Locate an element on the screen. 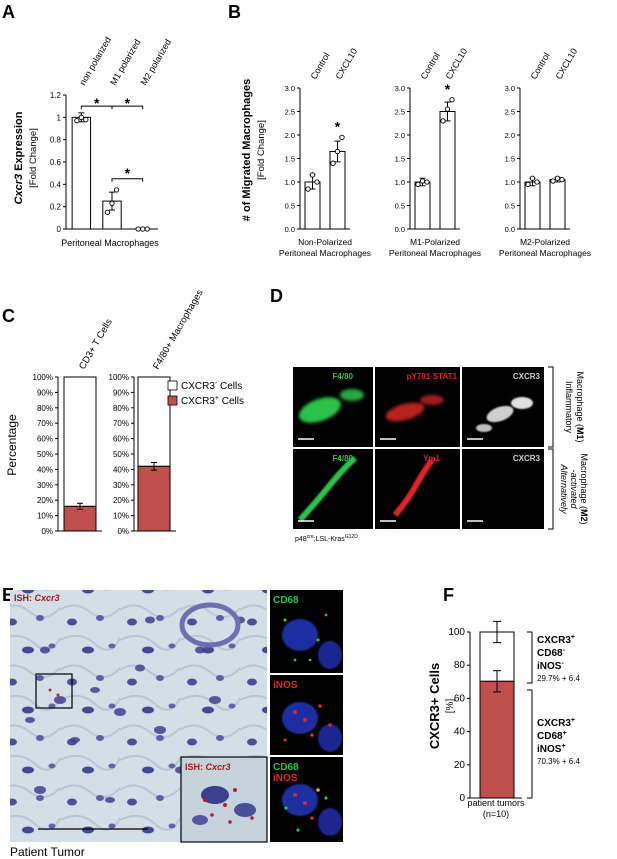 Image resolution: width=617 pixels, height=859 pixels. y-tick-label-a: 0.4 is located at coordinates (56, 184).